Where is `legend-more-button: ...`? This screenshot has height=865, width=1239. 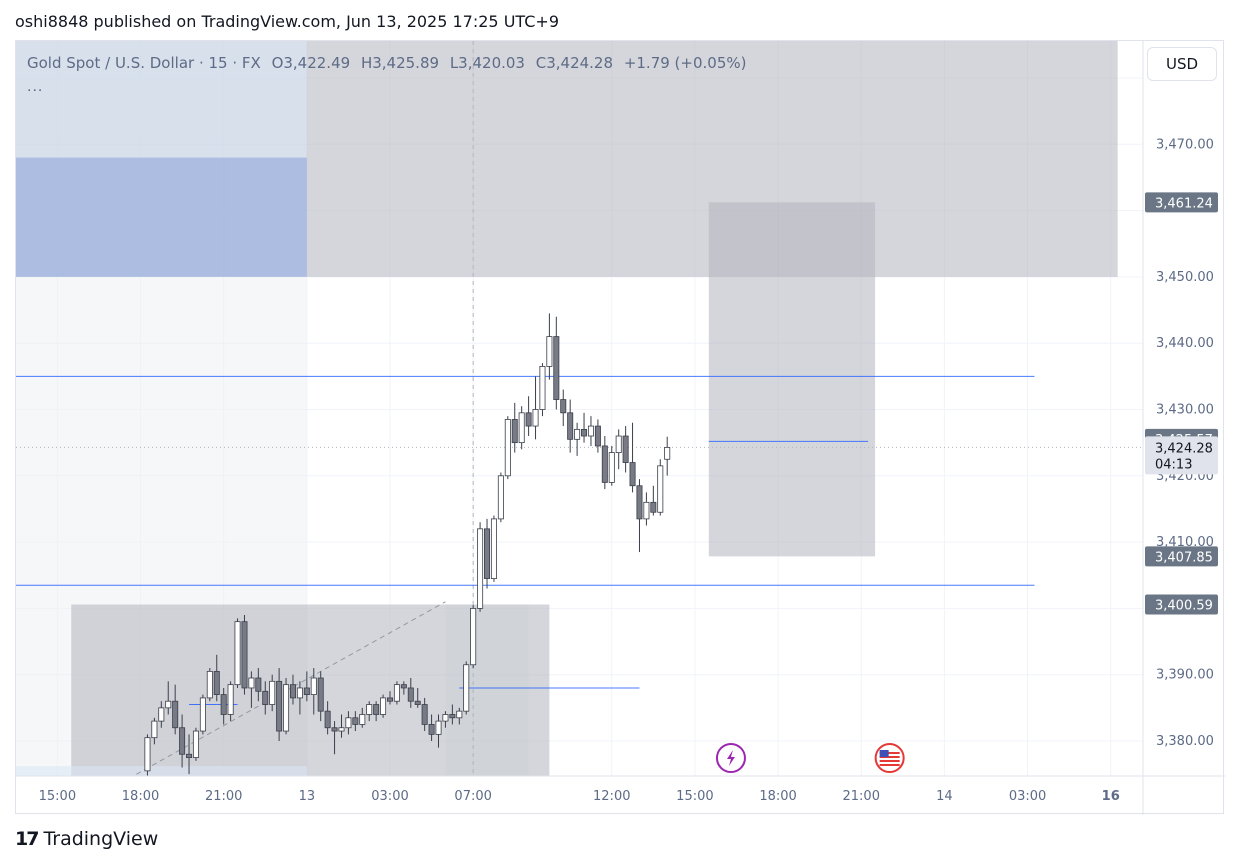 legend-more-button: ... is located at coordinates (35, 86).